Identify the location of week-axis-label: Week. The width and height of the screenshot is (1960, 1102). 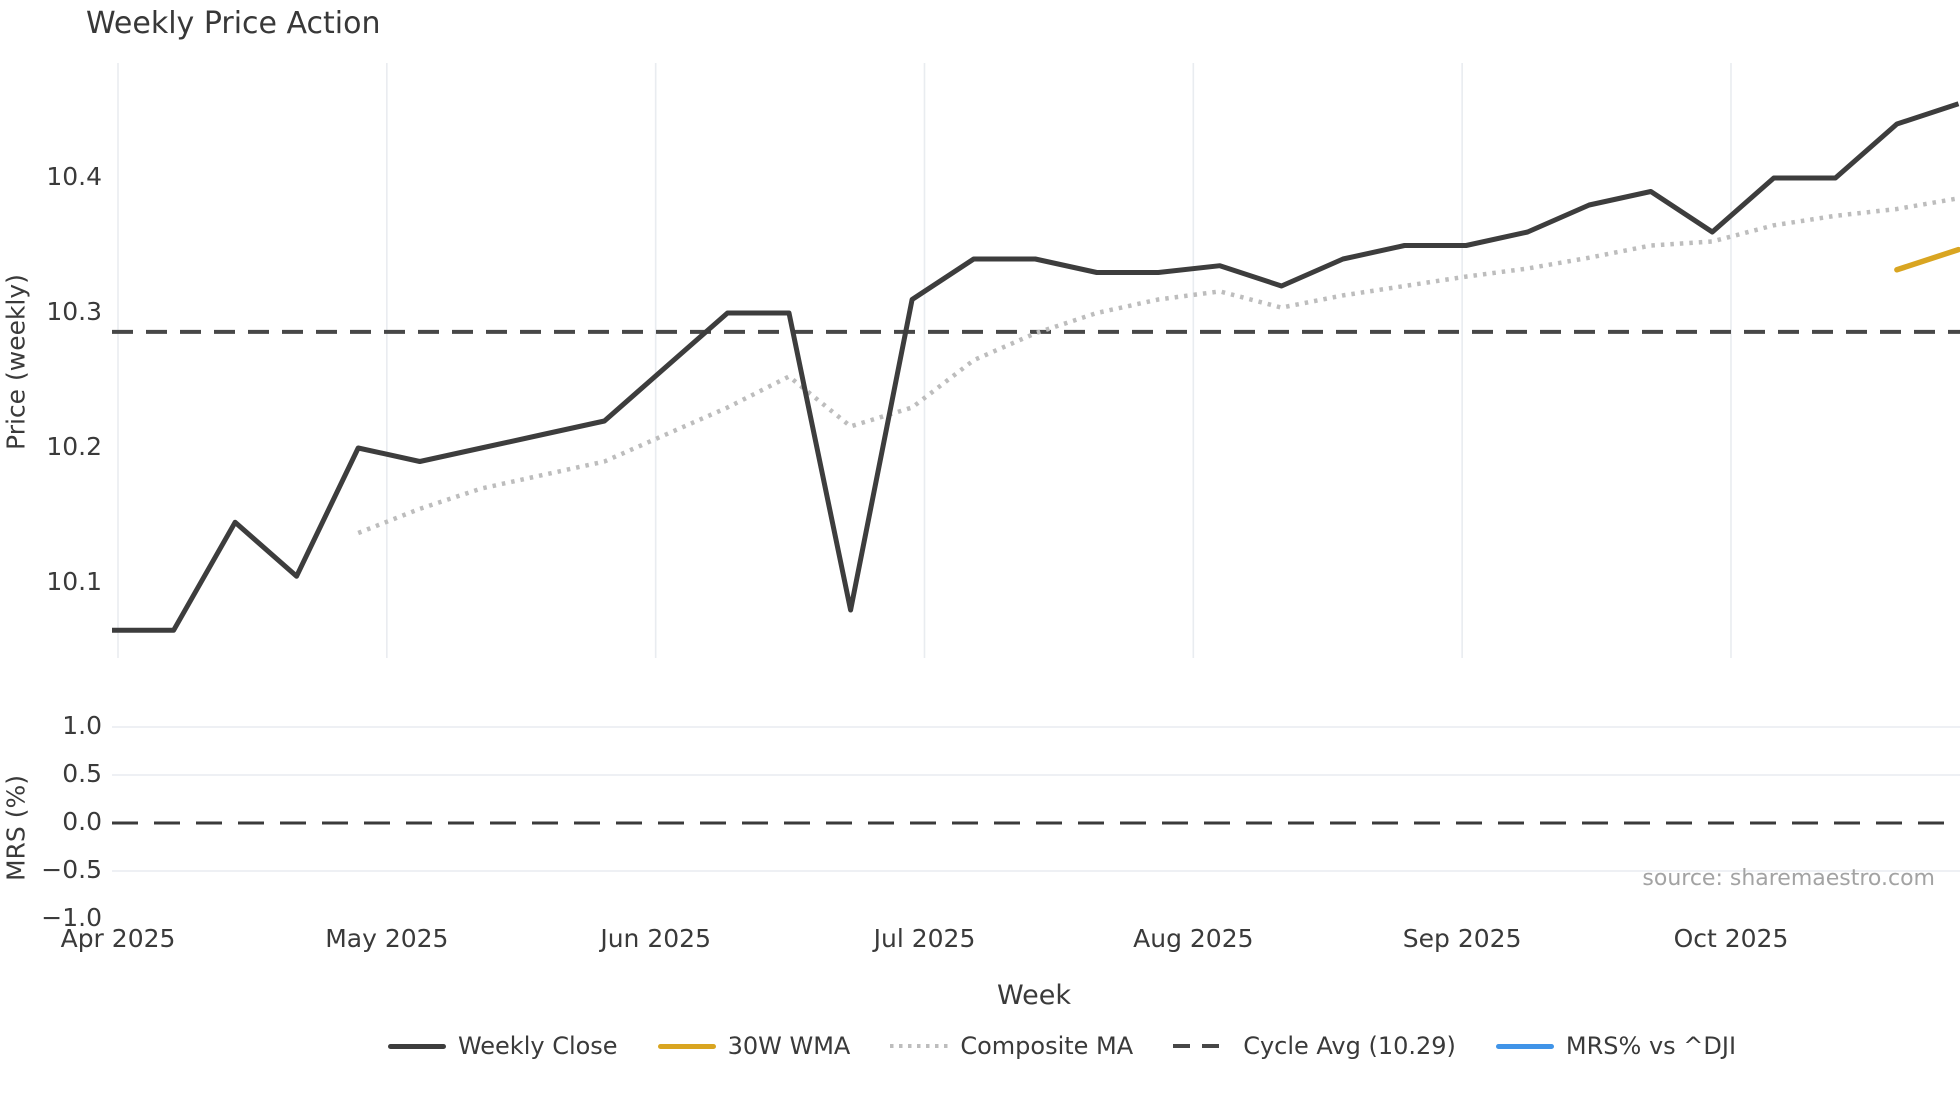
(1034, 995).